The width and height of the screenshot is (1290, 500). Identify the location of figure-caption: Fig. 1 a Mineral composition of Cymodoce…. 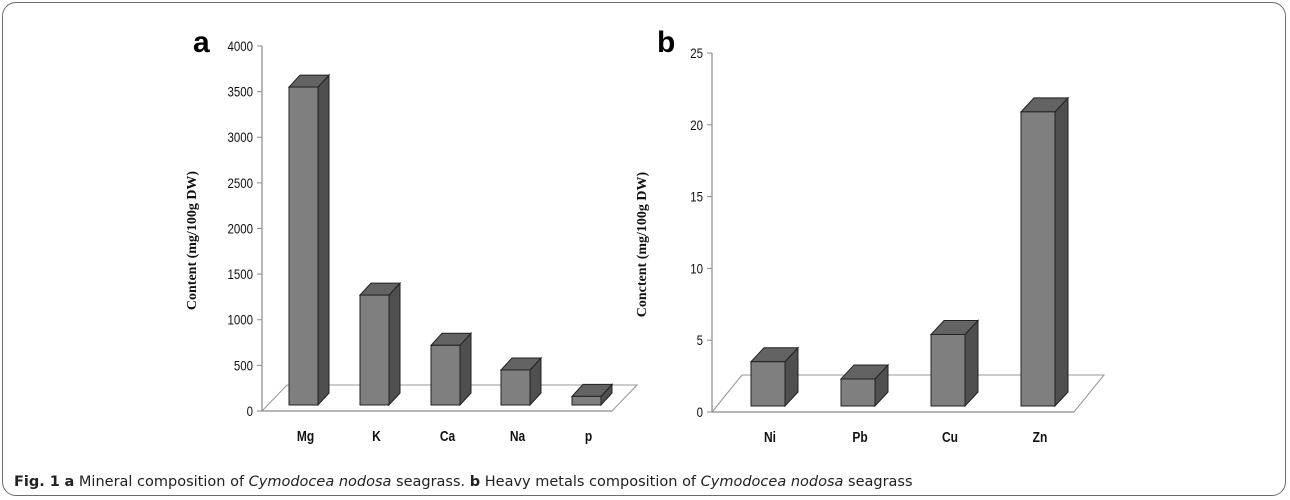
(463, 482).